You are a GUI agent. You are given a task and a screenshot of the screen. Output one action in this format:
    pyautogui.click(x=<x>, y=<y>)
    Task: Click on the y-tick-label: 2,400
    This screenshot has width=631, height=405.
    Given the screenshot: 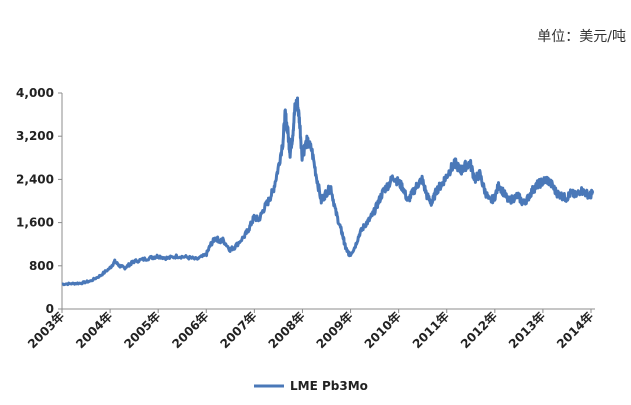 What is the action you would take?
    pyautogui.click(x=35, y=179)
    